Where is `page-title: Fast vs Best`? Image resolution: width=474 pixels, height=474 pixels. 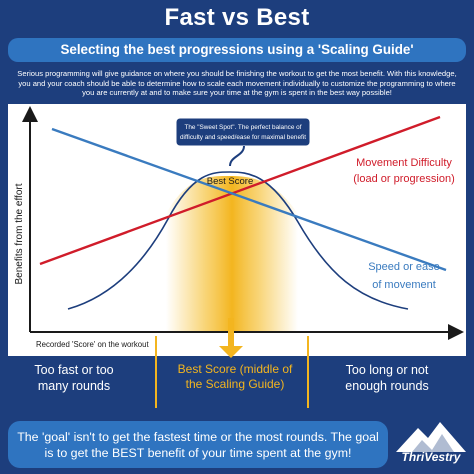 page-title: Fast vs Best is located at coordinates (237, 17).